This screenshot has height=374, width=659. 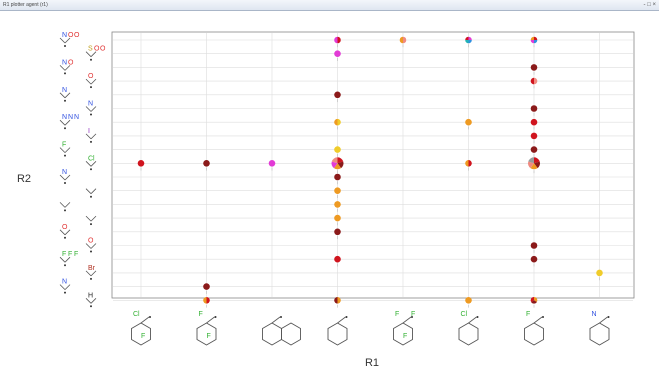 I want to click on y-structure-dimethylamino, so click(x=65, y=207).